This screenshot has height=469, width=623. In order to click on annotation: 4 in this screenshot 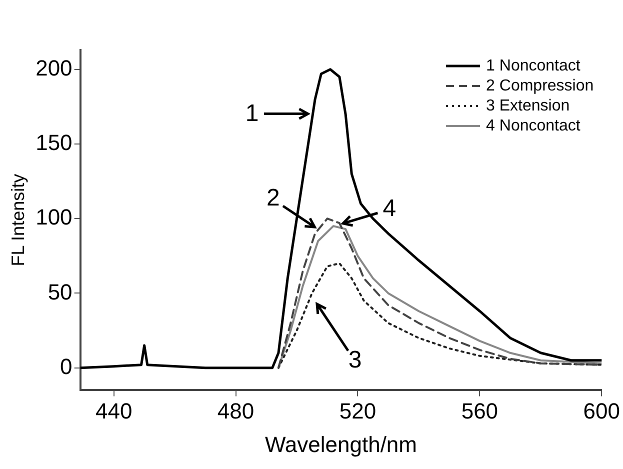, I will do `click(389, 208)`.